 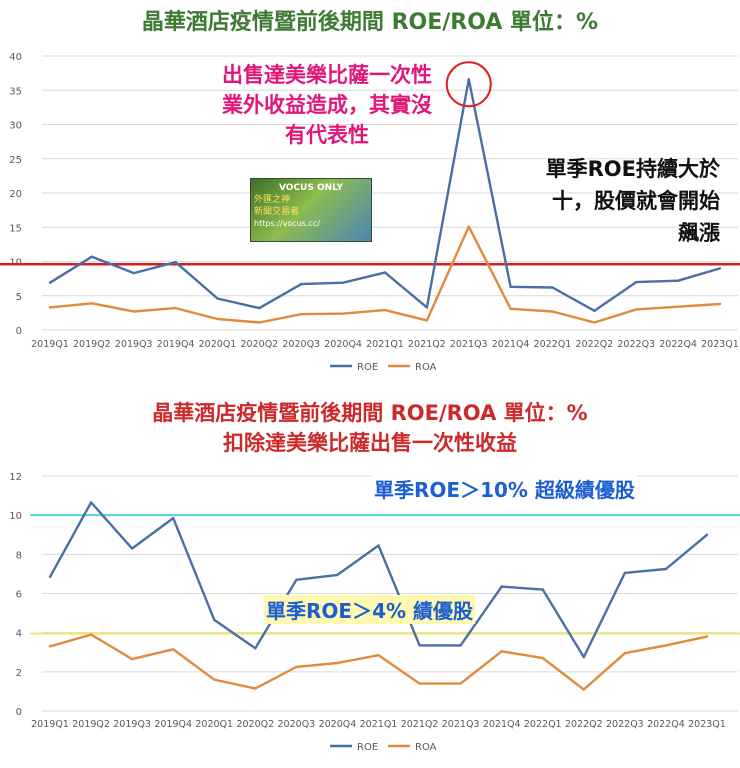 I want to click on y-tick-label: 30, so click(x=15, y=126).